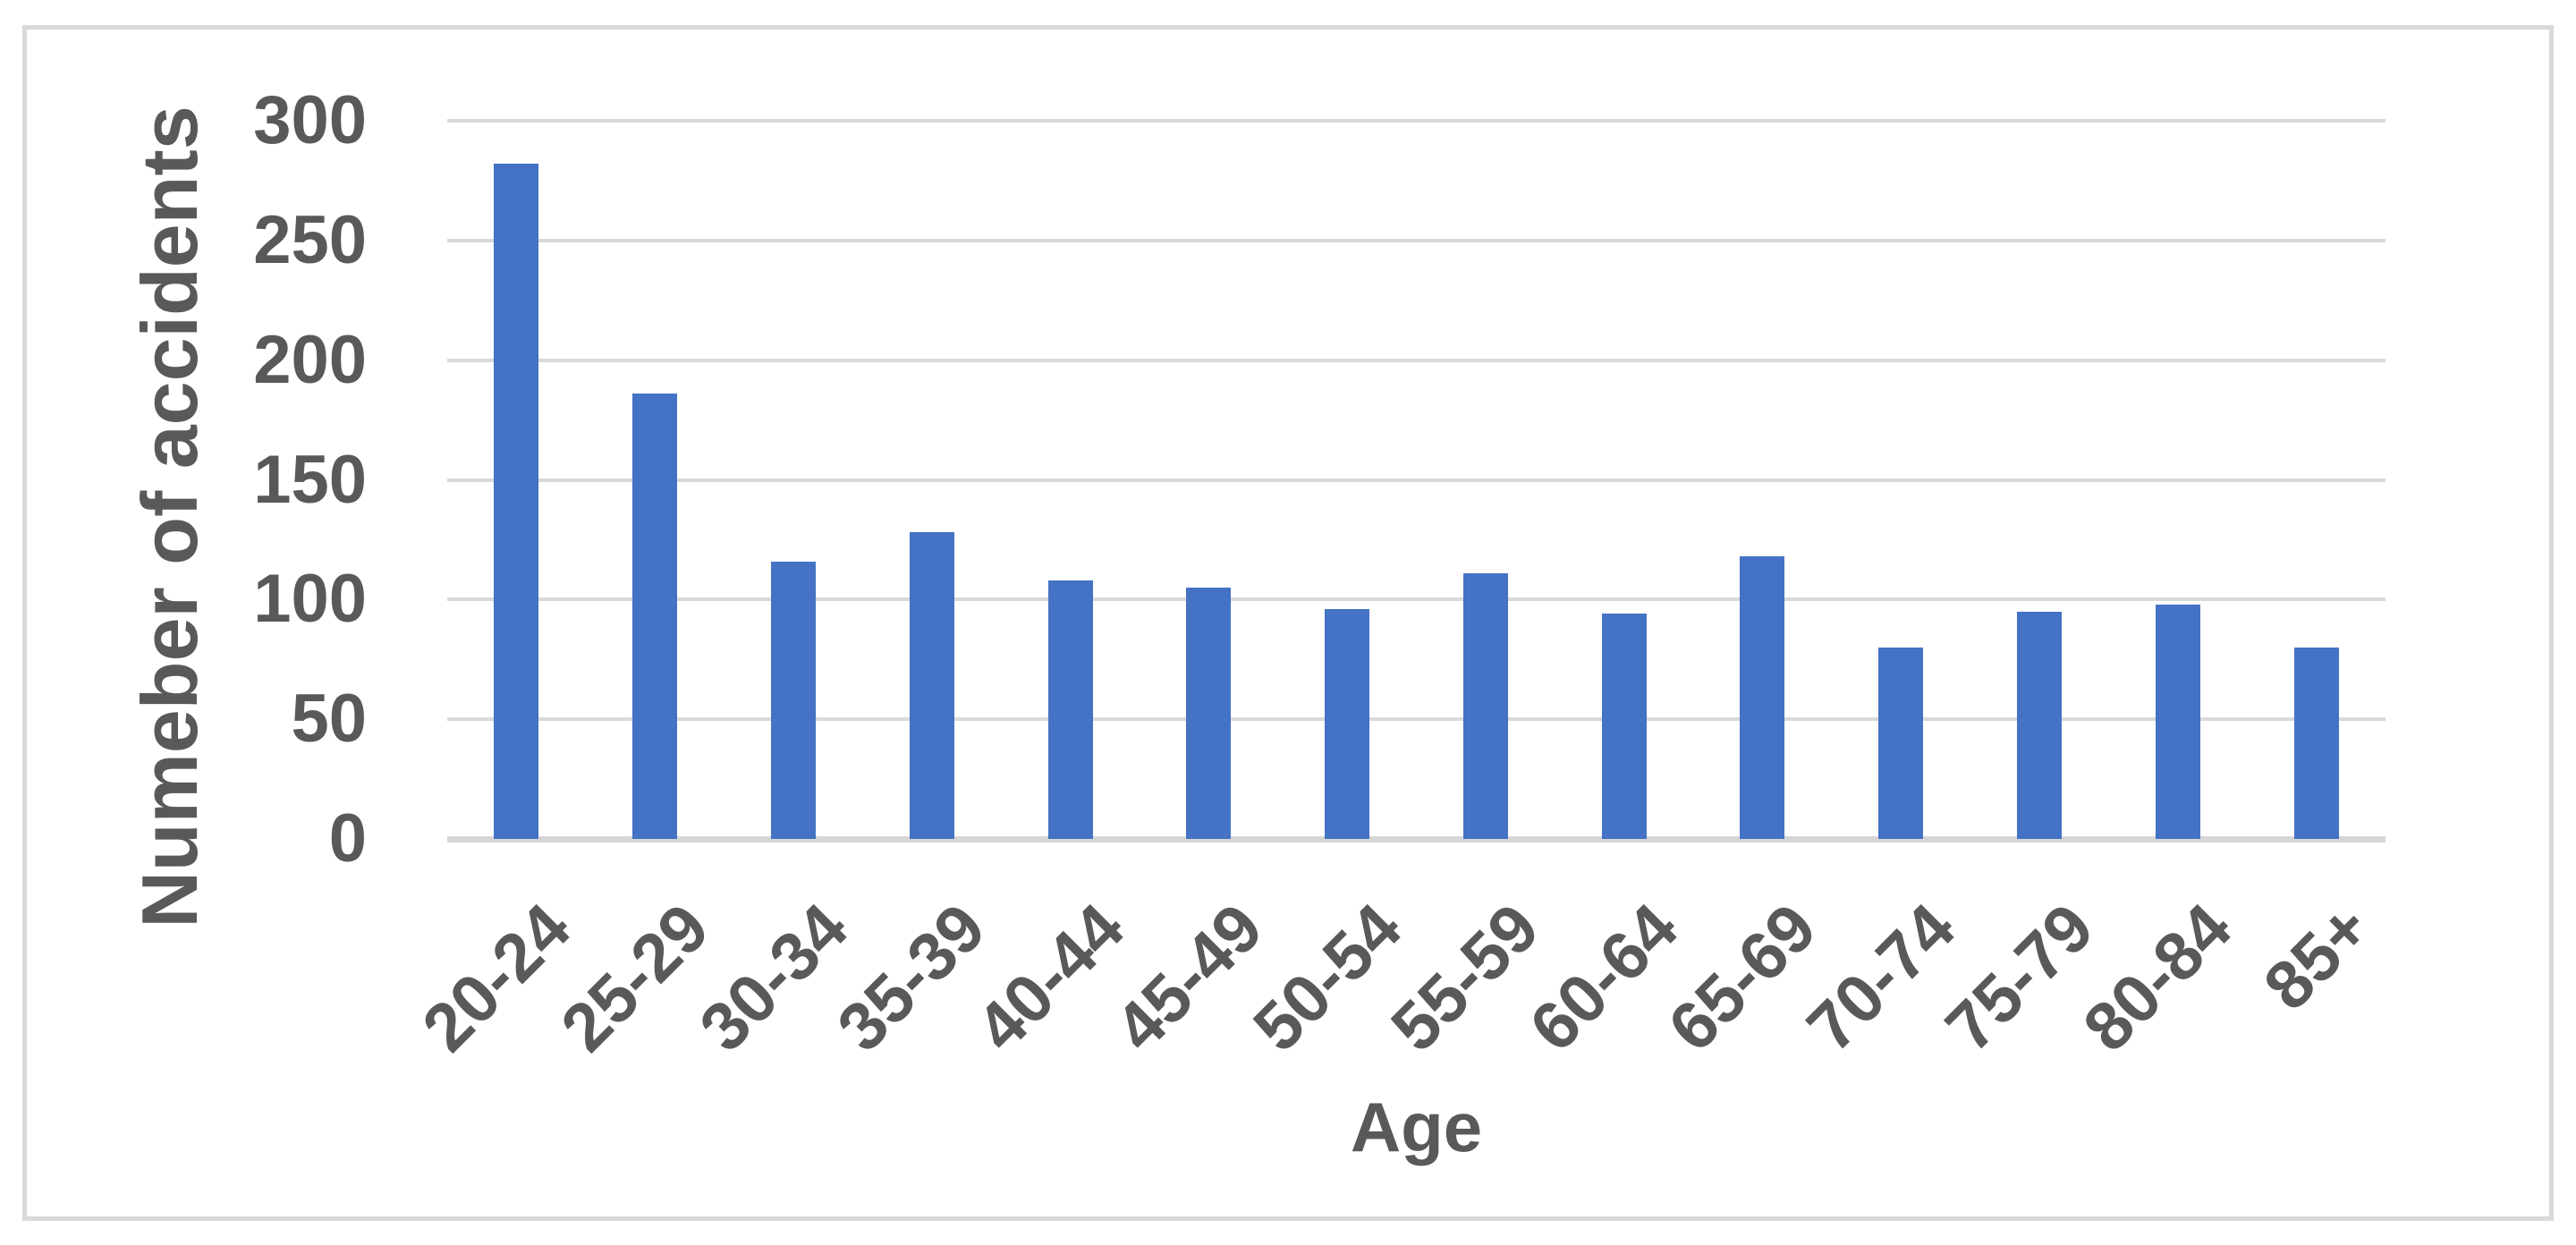 The width and height of the screenshot is (2576, 1245). Describe the element at coordinates (310, 599) in the screenshot. I see `y-tick-label-100: 100` at that location.